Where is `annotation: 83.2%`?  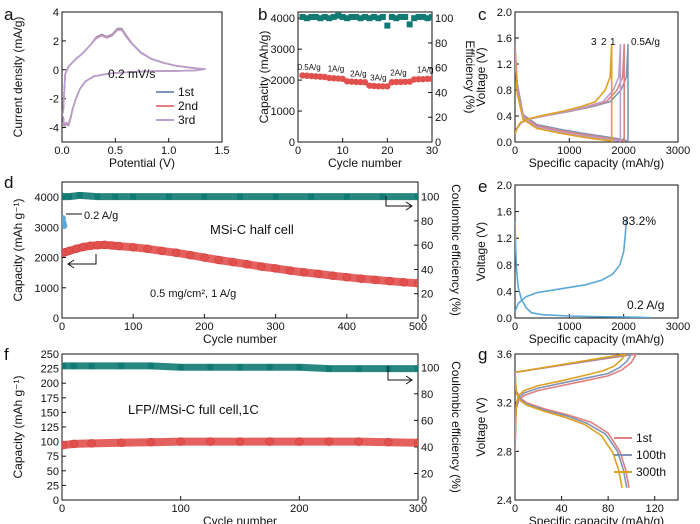
annotation: 83.2% is located at coordinates (639, 221).